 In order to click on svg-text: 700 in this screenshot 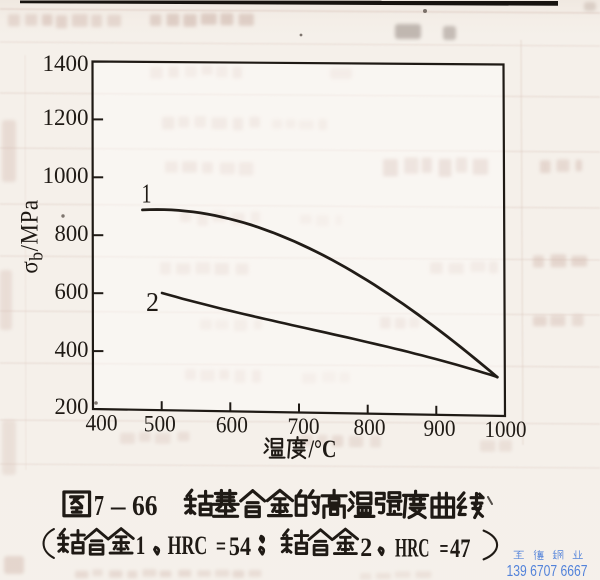, I will do `click(304, 426)`.